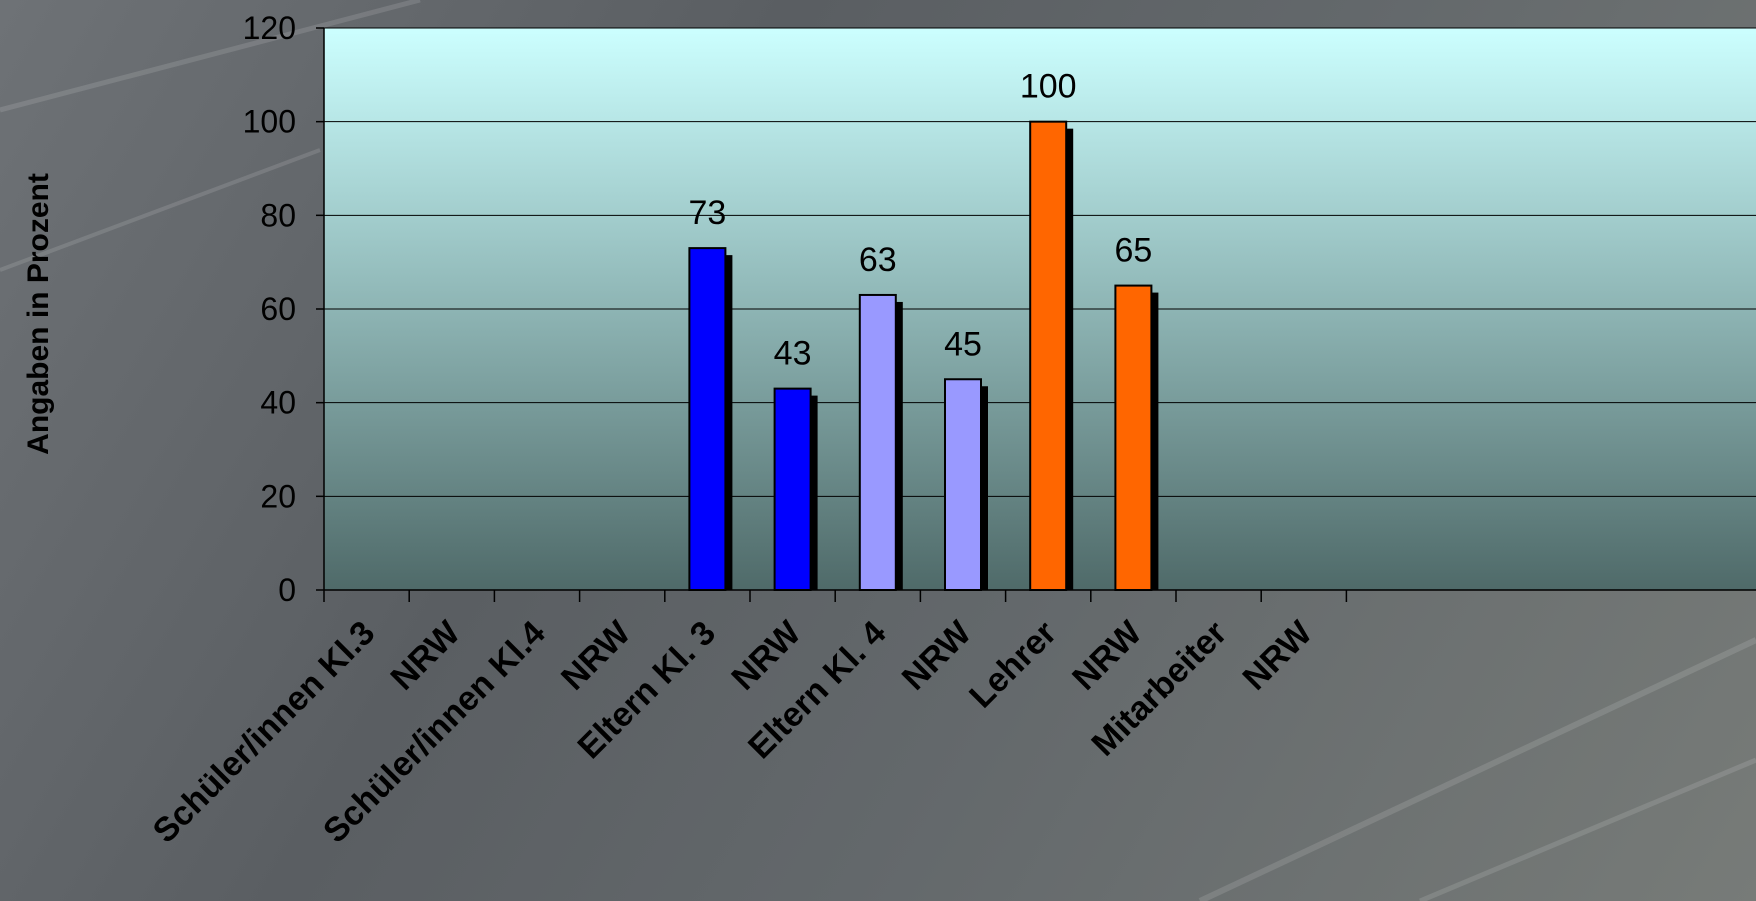 The width and height of the screenshot is (1756, 901). What do you see at coordinates (707, 213) in the screenshot?
I see `bar-value-label: 73` at bounding box center [707, 213].